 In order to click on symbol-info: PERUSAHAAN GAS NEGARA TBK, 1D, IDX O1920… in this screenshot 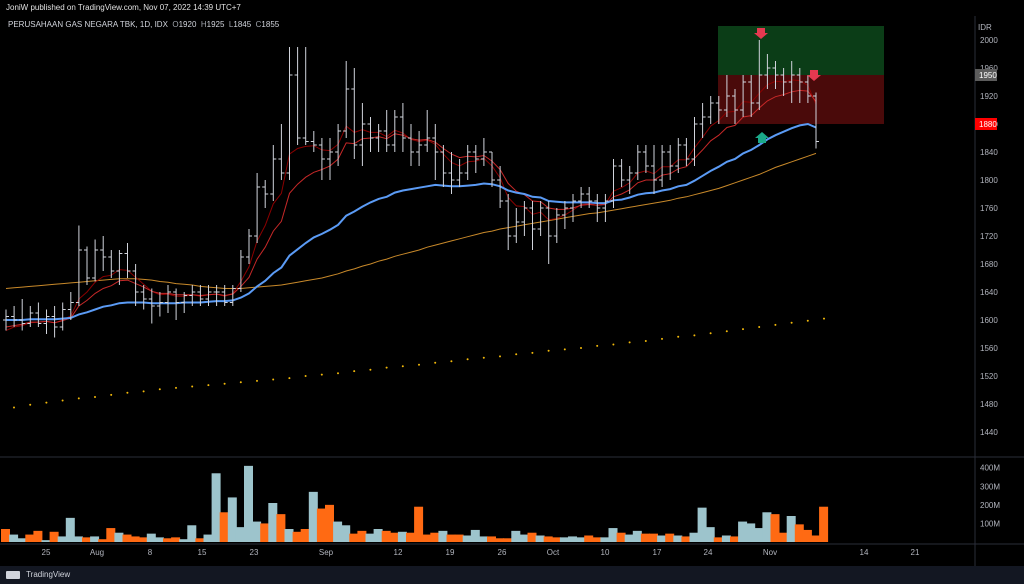, I will do `click(143, 24)`.